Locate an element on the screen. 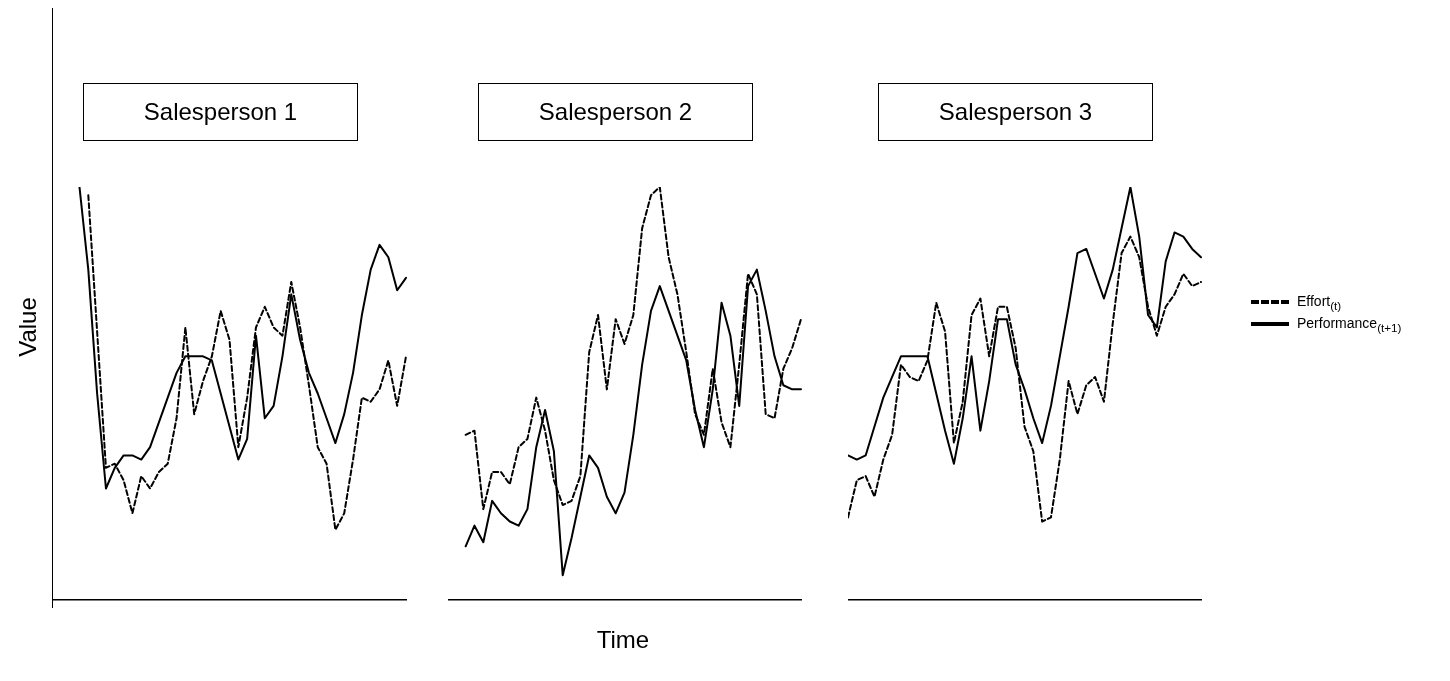  x-axis-title: Time is located at coordinates (623, 640).